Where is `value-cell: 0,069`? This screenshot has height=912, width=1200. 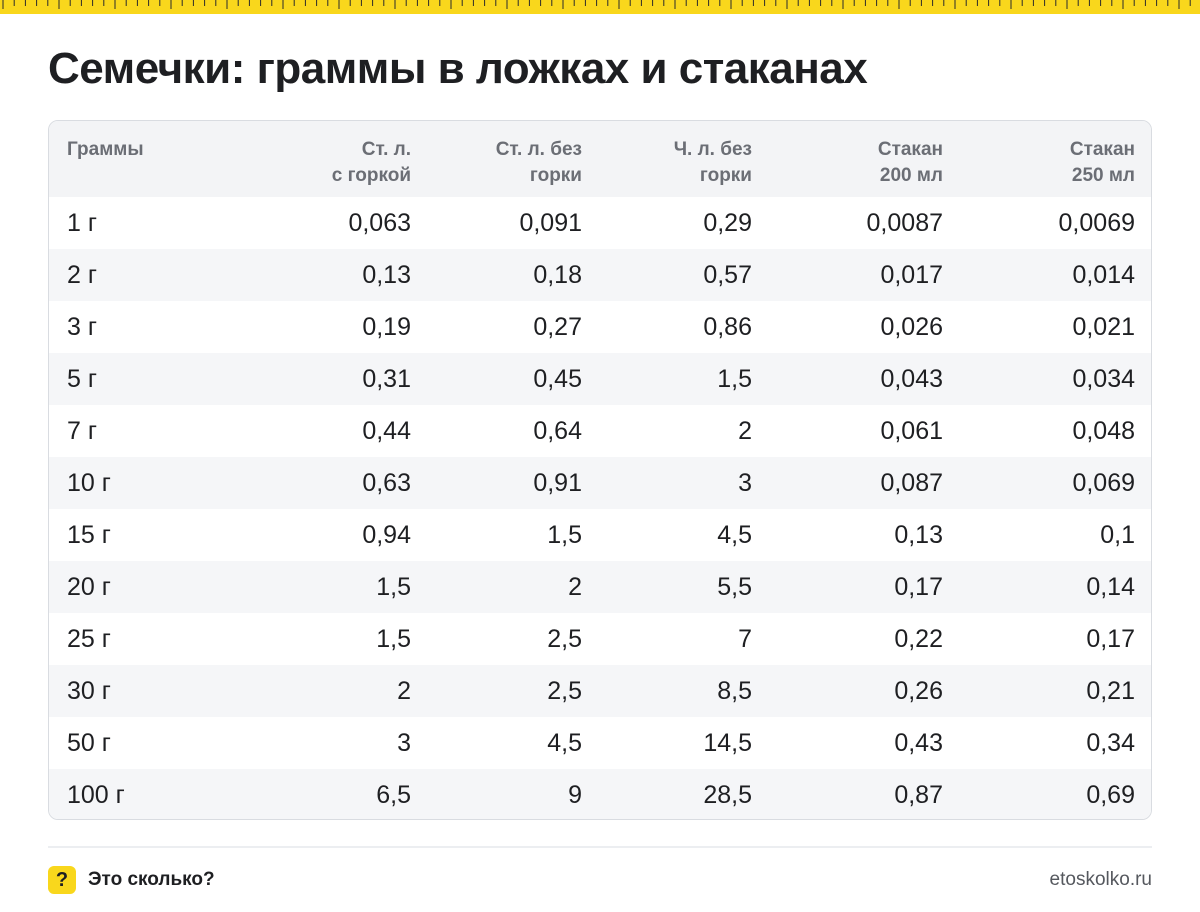
value-cell: 0,069 is located at coordinates (1103, 483).